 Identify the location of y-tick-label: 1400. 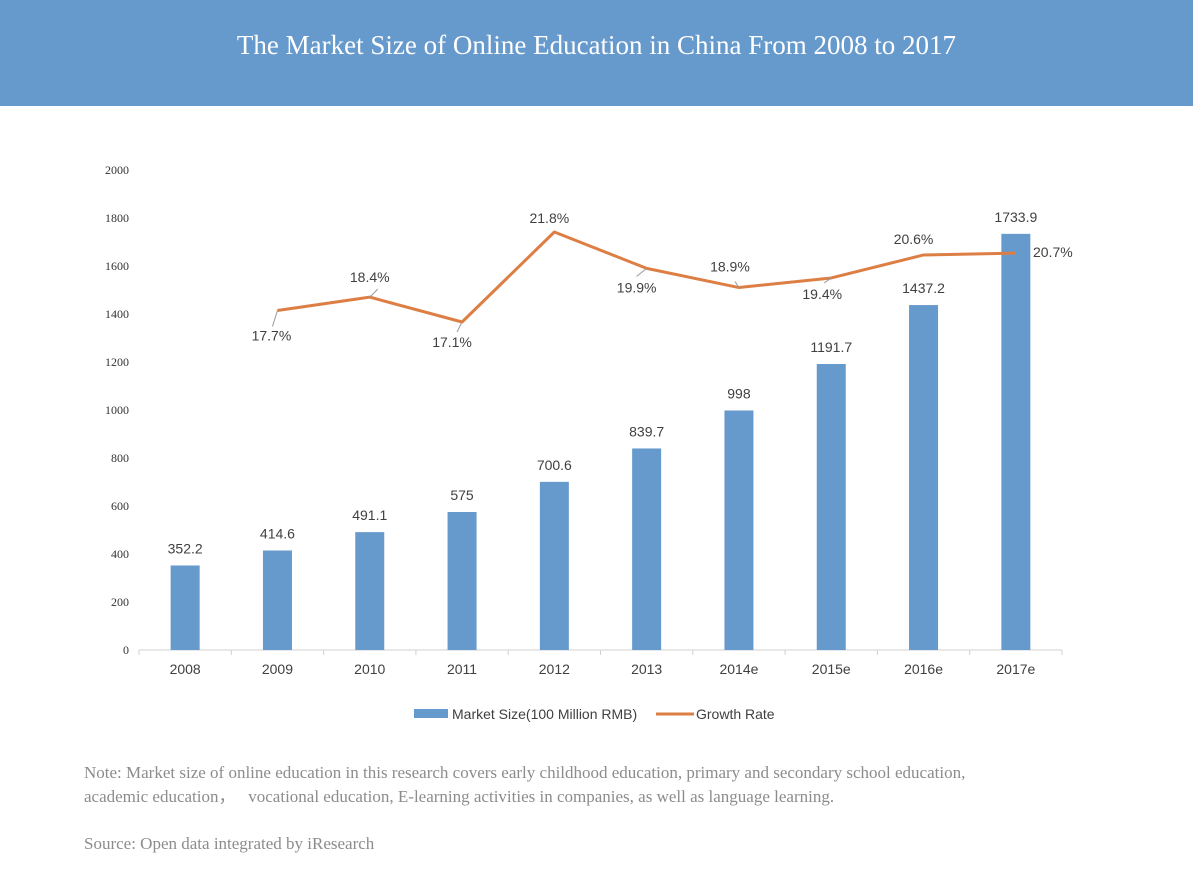
(117, 314).